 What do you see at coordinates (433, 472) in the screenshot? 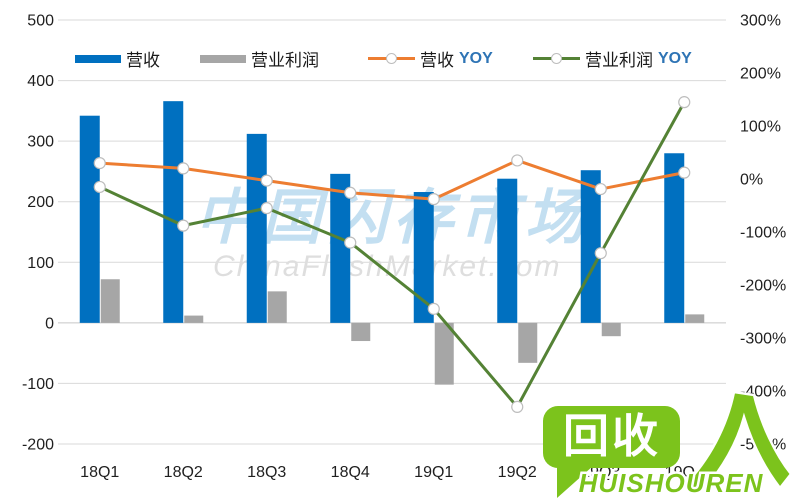
I see `x-axis-tick-label: 19Q1` at bounding box center [433, 472].